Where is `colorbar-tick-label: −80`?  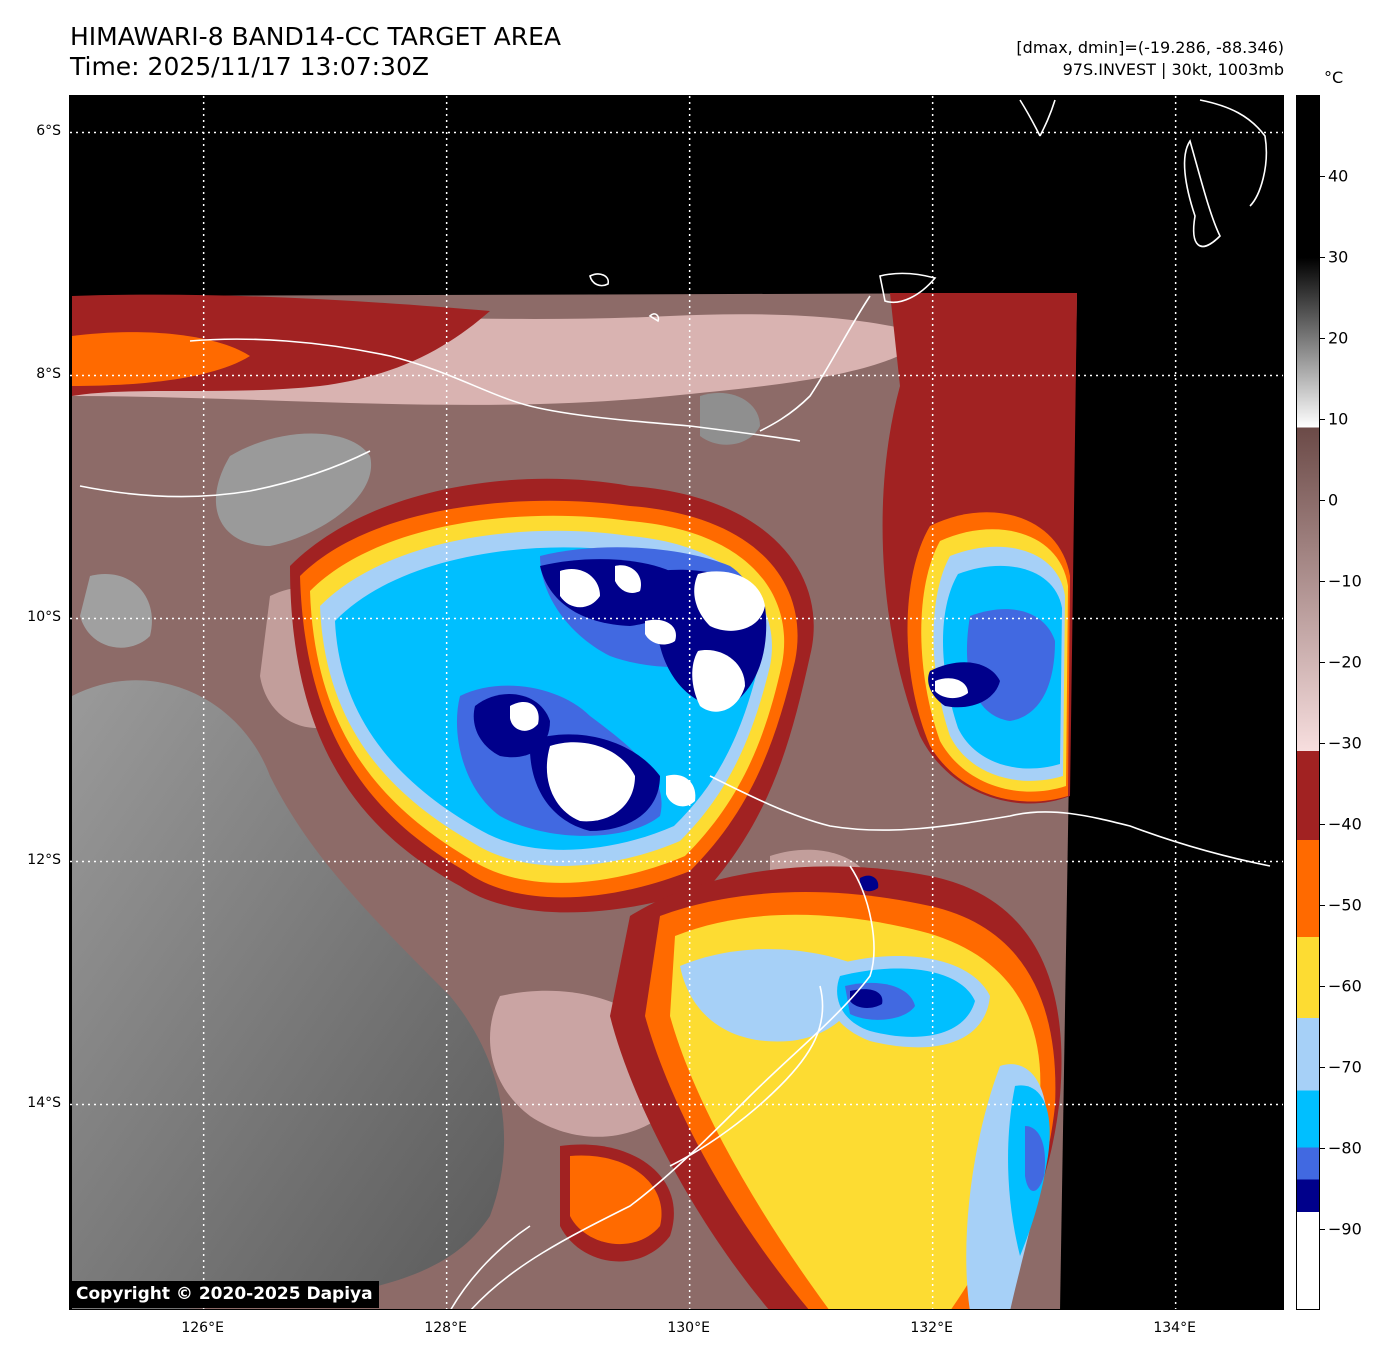 colorbar-tick-label: −80 is located at coordinates (1345, 1148).